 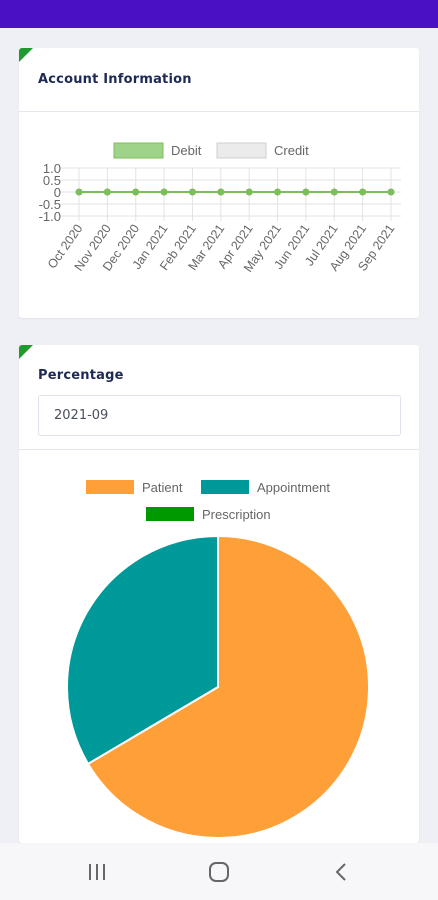 What do you see at coordinates (57, 192) in the screenshot?
I see `y-tick-label: 0` at bounding box center [57, 192].